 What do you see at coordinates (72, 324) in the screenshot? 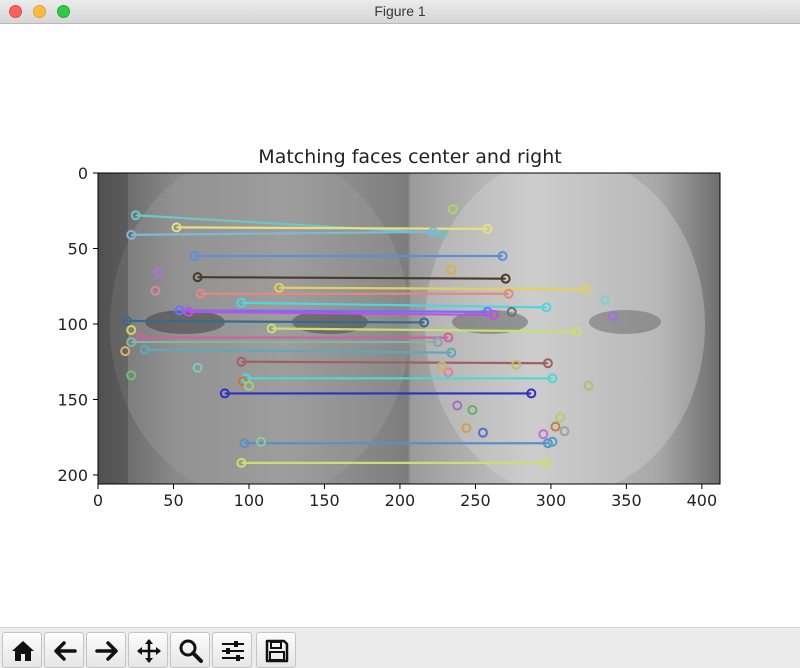
I see `y-tick-label: 100` at bounding box center [72, 324].